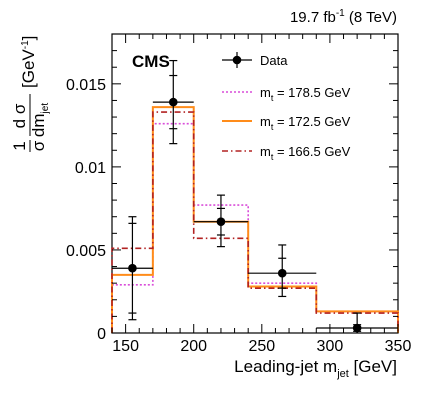 This screenshot has height=408, width=423. I want to click on x-axis-label: Leading-jet mjet [GeV], so click(315, 368).